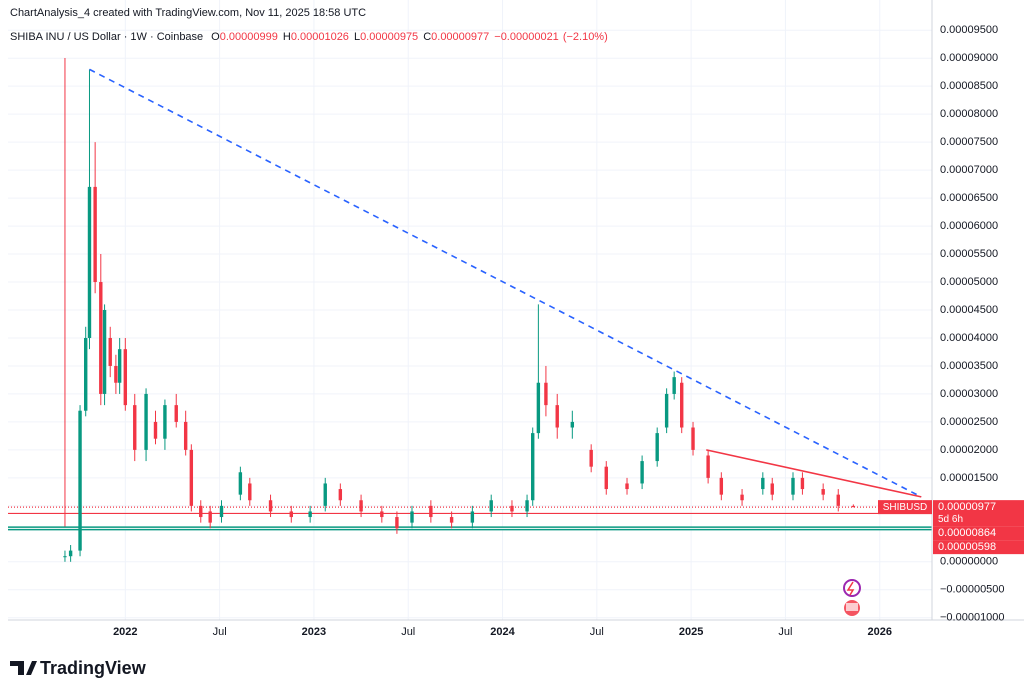  Describe the element at coordinates (880, 632) in the screenshot. I see `x-tick-label: 2026` at that location.